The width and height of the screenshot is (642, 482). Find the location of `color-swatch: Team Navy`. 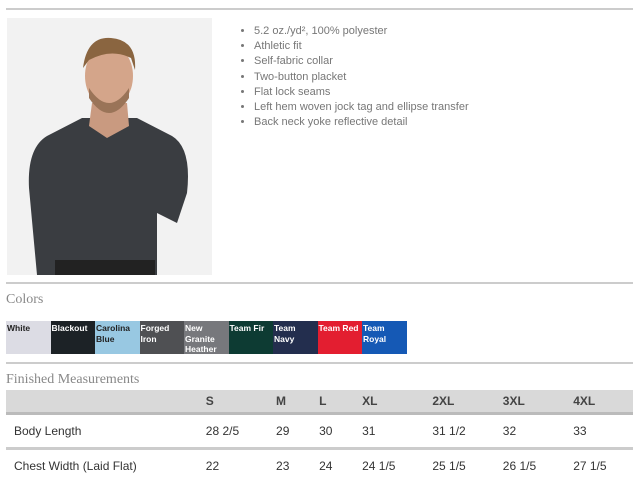

color-swatch: Team Navy is located at coordinates (295, 337).